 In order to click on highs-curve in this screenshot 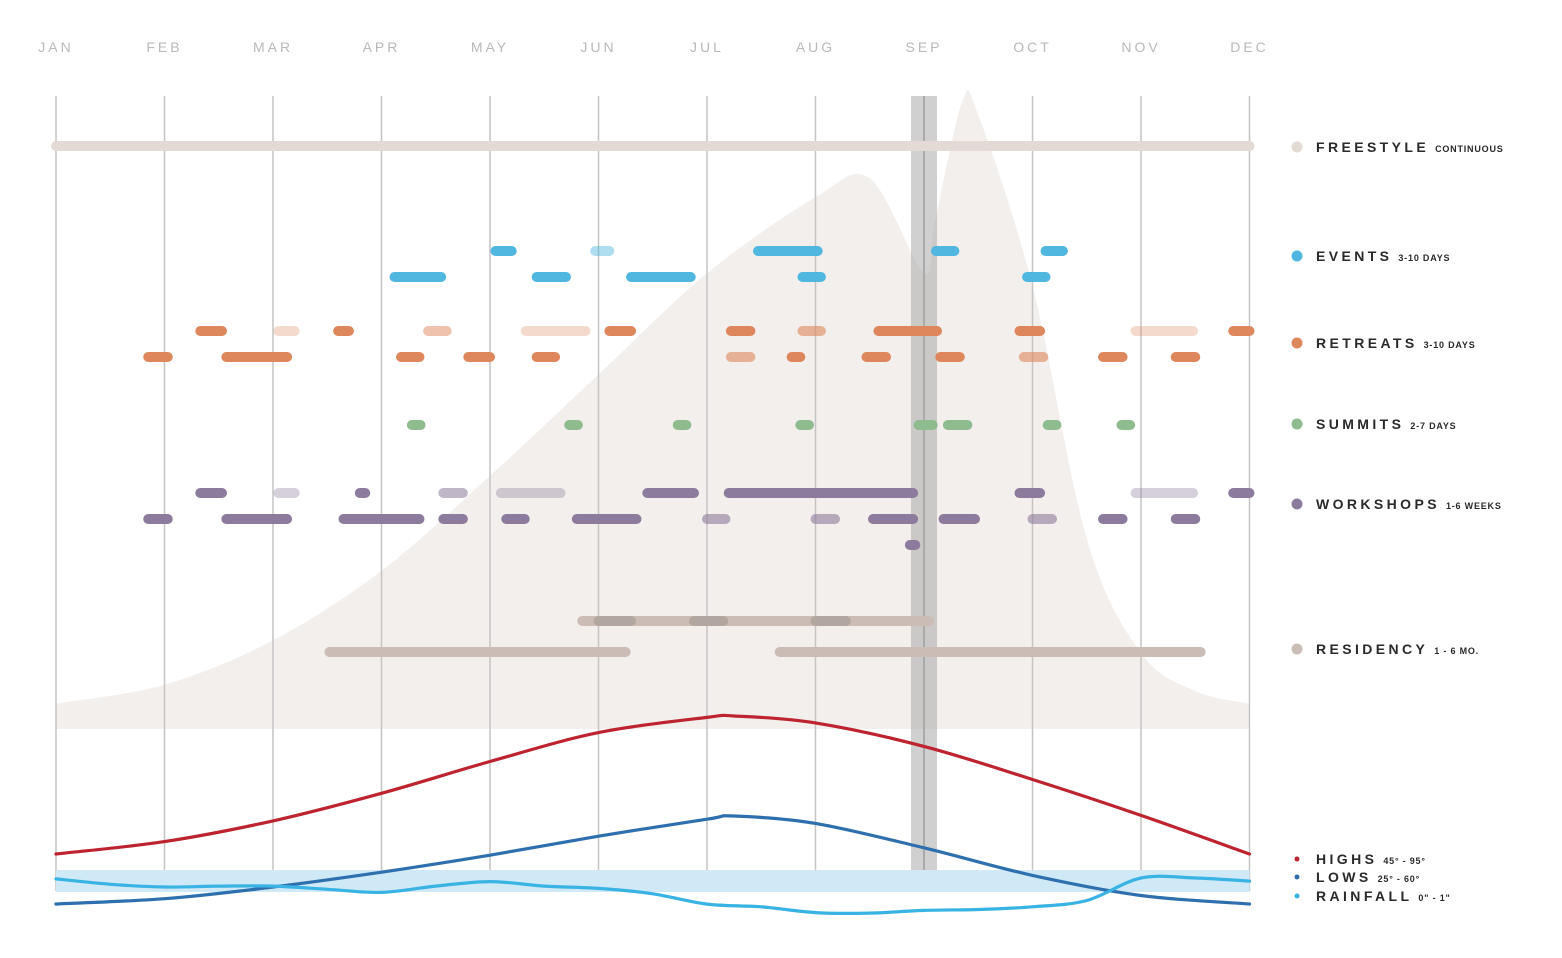, I will do `click(653, 784)`.